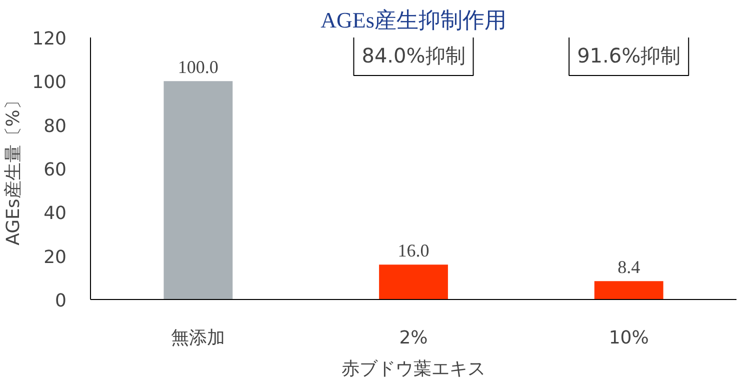  Describe the element at coordinates (55, 257) in the screenshot. I see `y-tick-label: 20` at that location.